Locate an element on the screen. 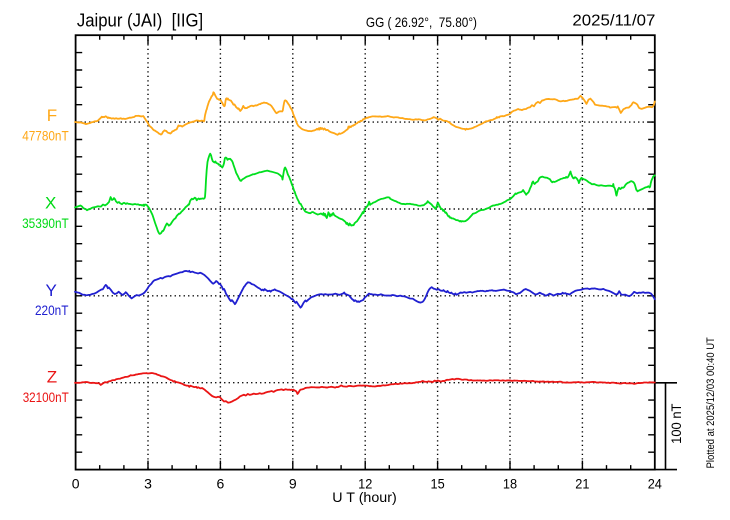 This screenshot has height=520, width=730. svg-text: Y is located at coordinates (51, 290).